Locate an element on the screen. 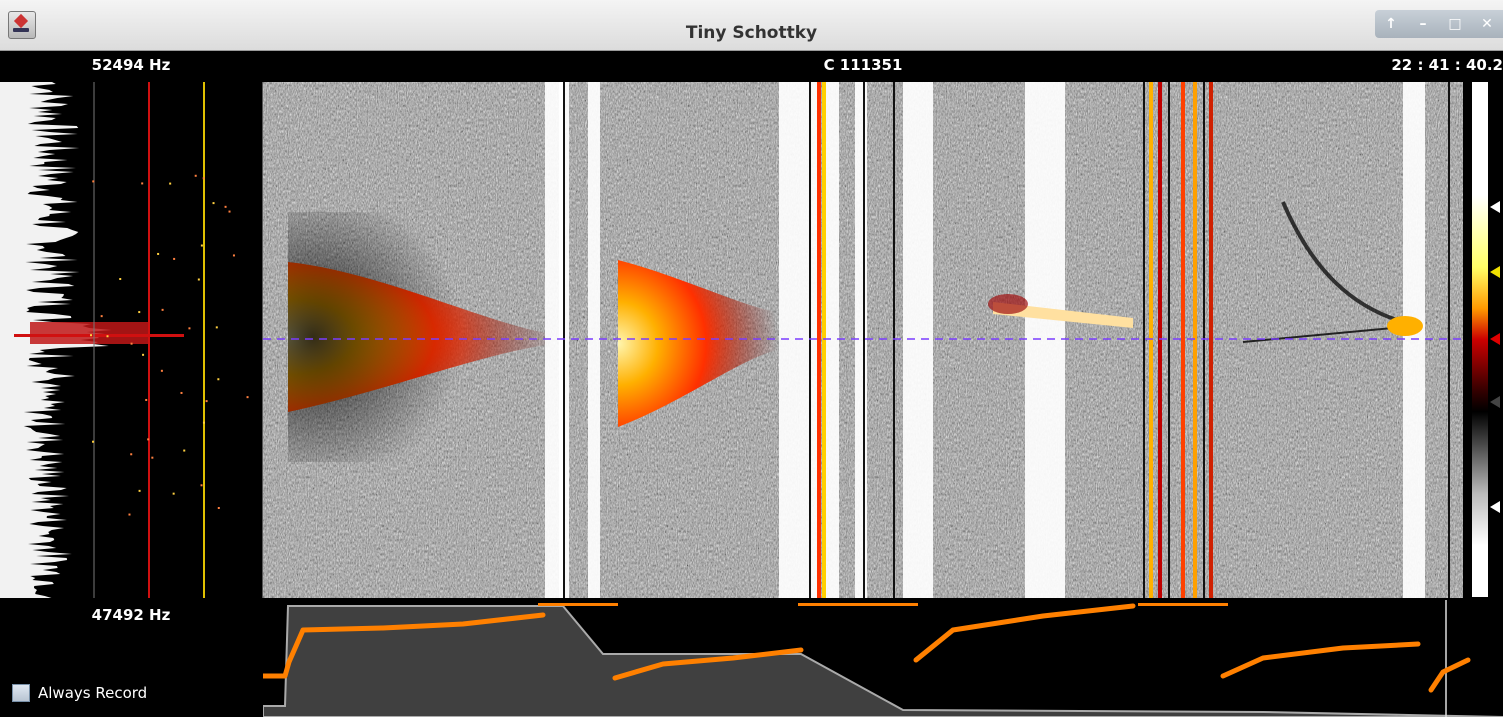 The height and width of the screenshot is (717, 1503). close-button: ✕ is located at coordinates (1487, 24).